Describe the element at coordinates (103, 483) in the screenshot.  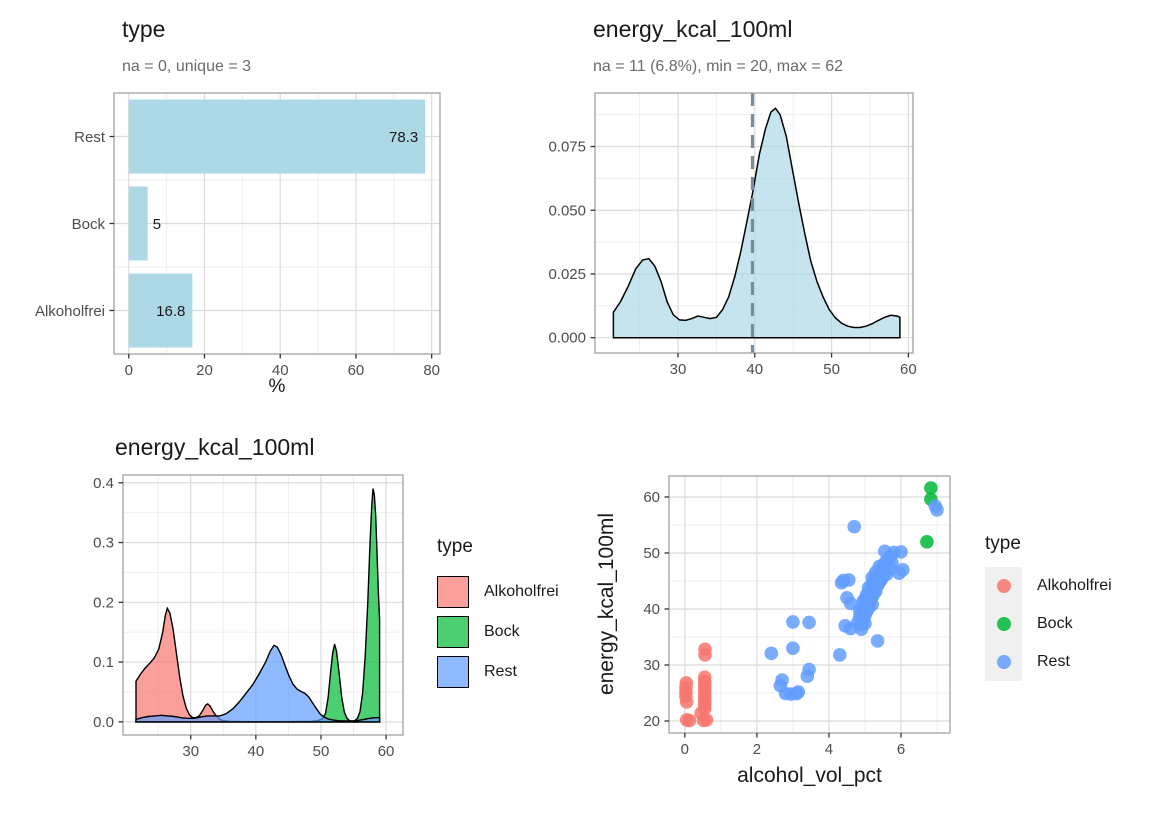
I see `svg-text: 0.4` at that location.